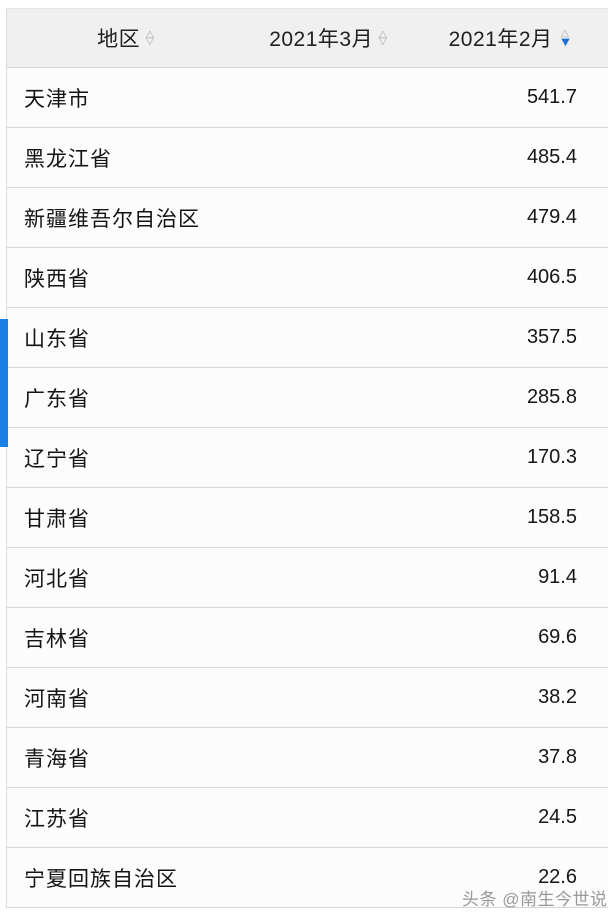 This screenshot has width=608, height=916. I want to click on table-row: 江苏省 24.5, so click(307, 818).